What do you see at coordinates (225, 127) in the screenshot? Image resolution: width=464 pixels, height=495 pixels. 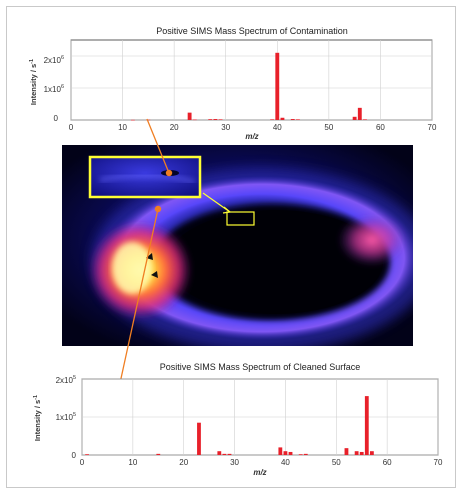 I see `top-x-tick-label: 30` at bounding box center [225, 127].